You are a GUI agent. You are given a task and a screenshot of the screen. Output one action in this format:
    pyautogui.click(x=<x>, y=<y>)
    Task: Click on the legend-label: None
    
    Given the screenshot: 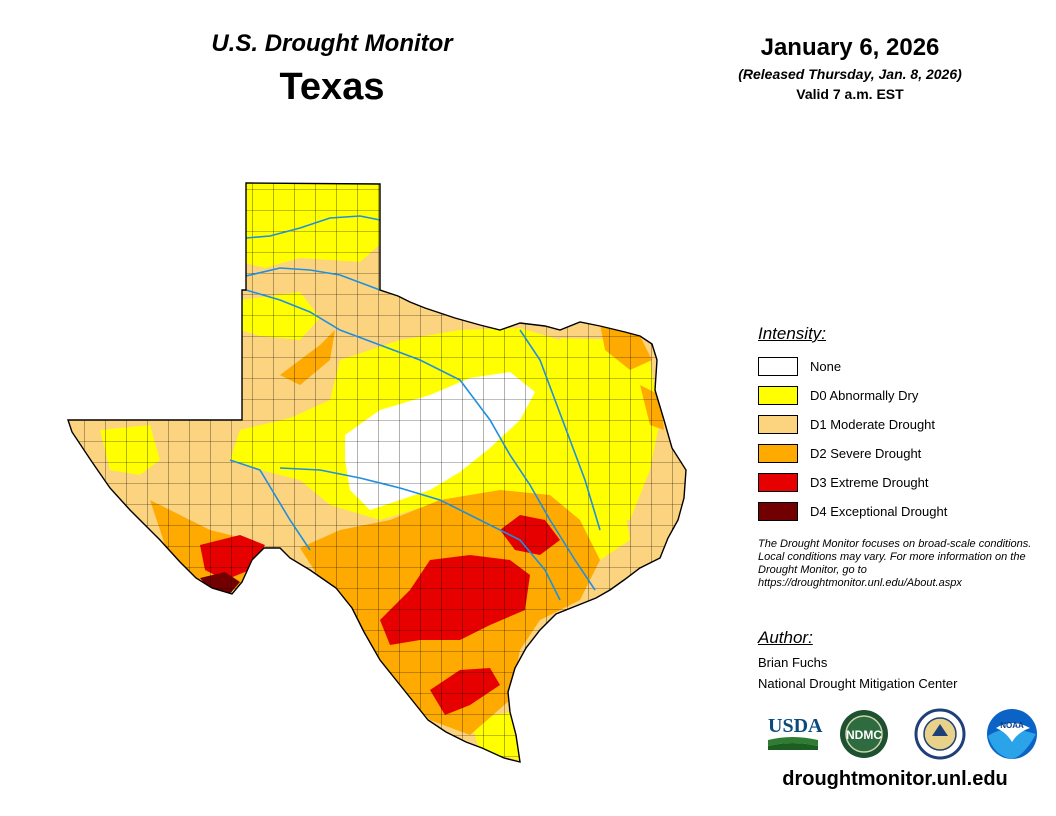 What is the action you would take?
    pyautogui.click(x=826, y=366)
    